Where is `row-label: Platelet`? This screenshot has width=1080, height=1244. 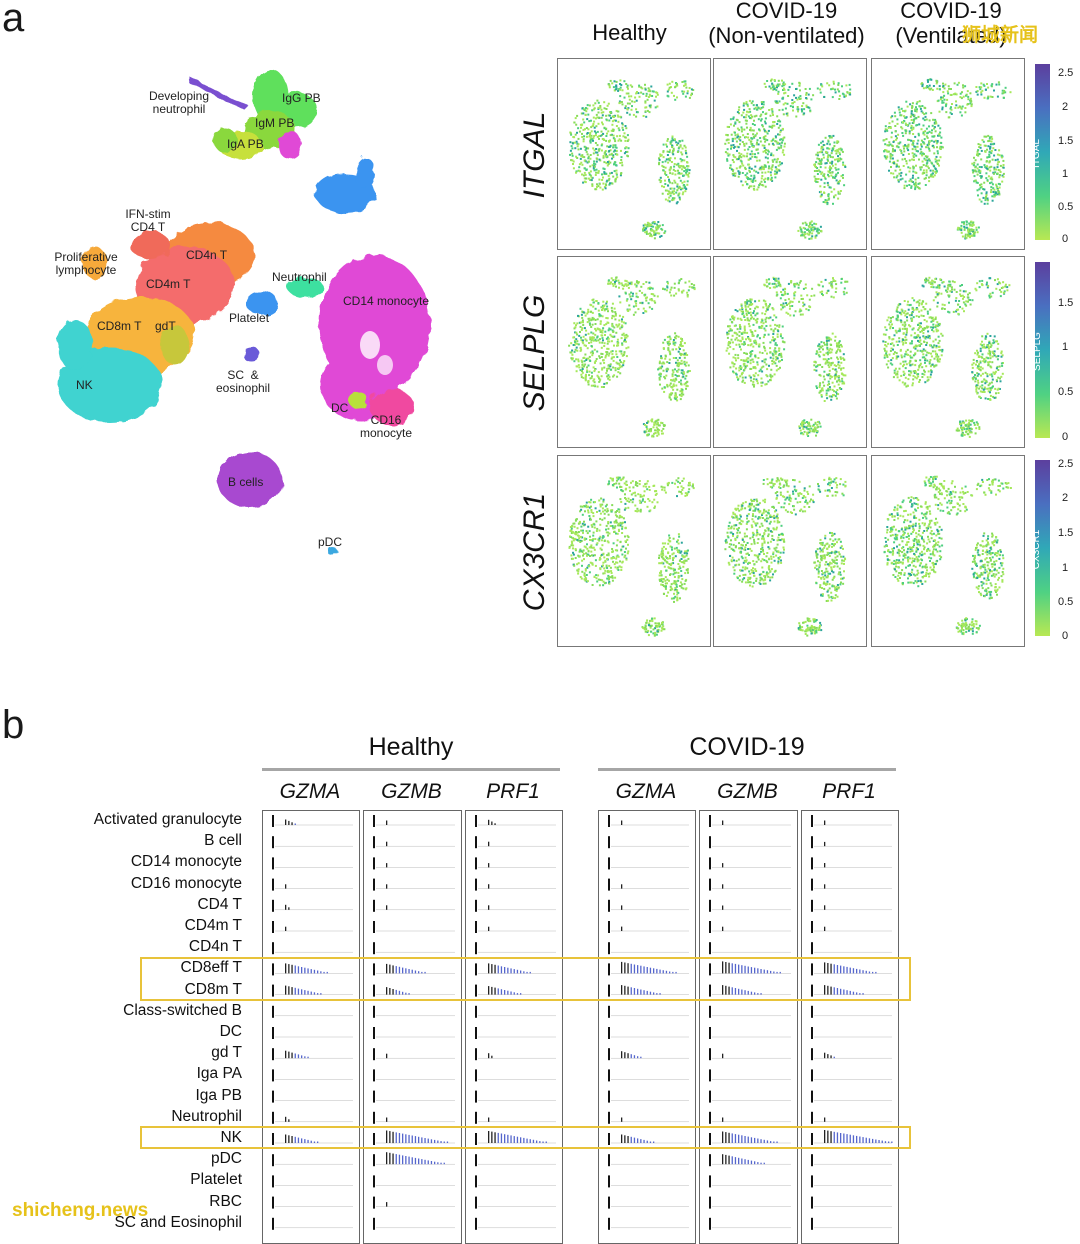 row-label: Platelet is located at coordinates (216, 1180).